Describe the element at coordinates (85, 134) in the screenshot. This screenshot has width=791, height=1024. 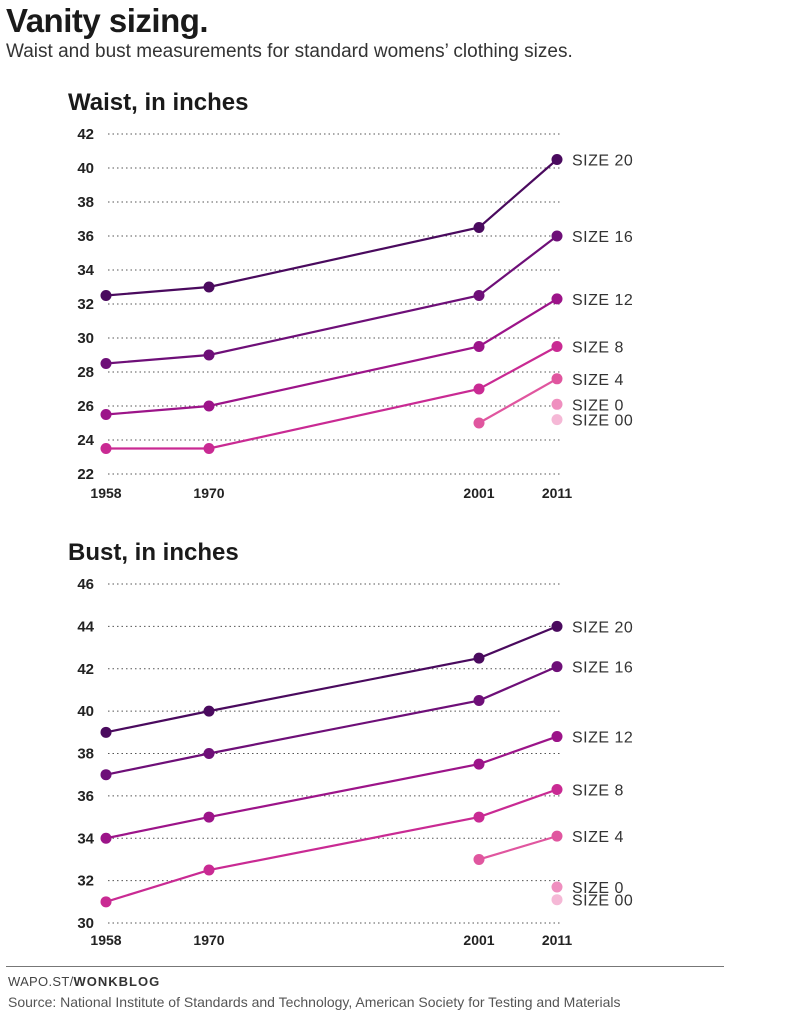
I see `waist-y-tick-label: 42` at that location.